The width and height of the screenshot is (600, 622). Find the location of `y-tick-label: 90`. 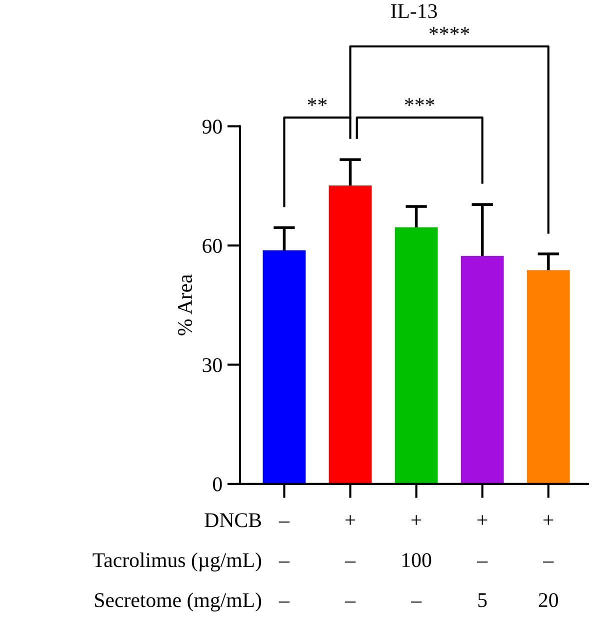

y-tick-label: 90 is located at coordinates (212, 127).